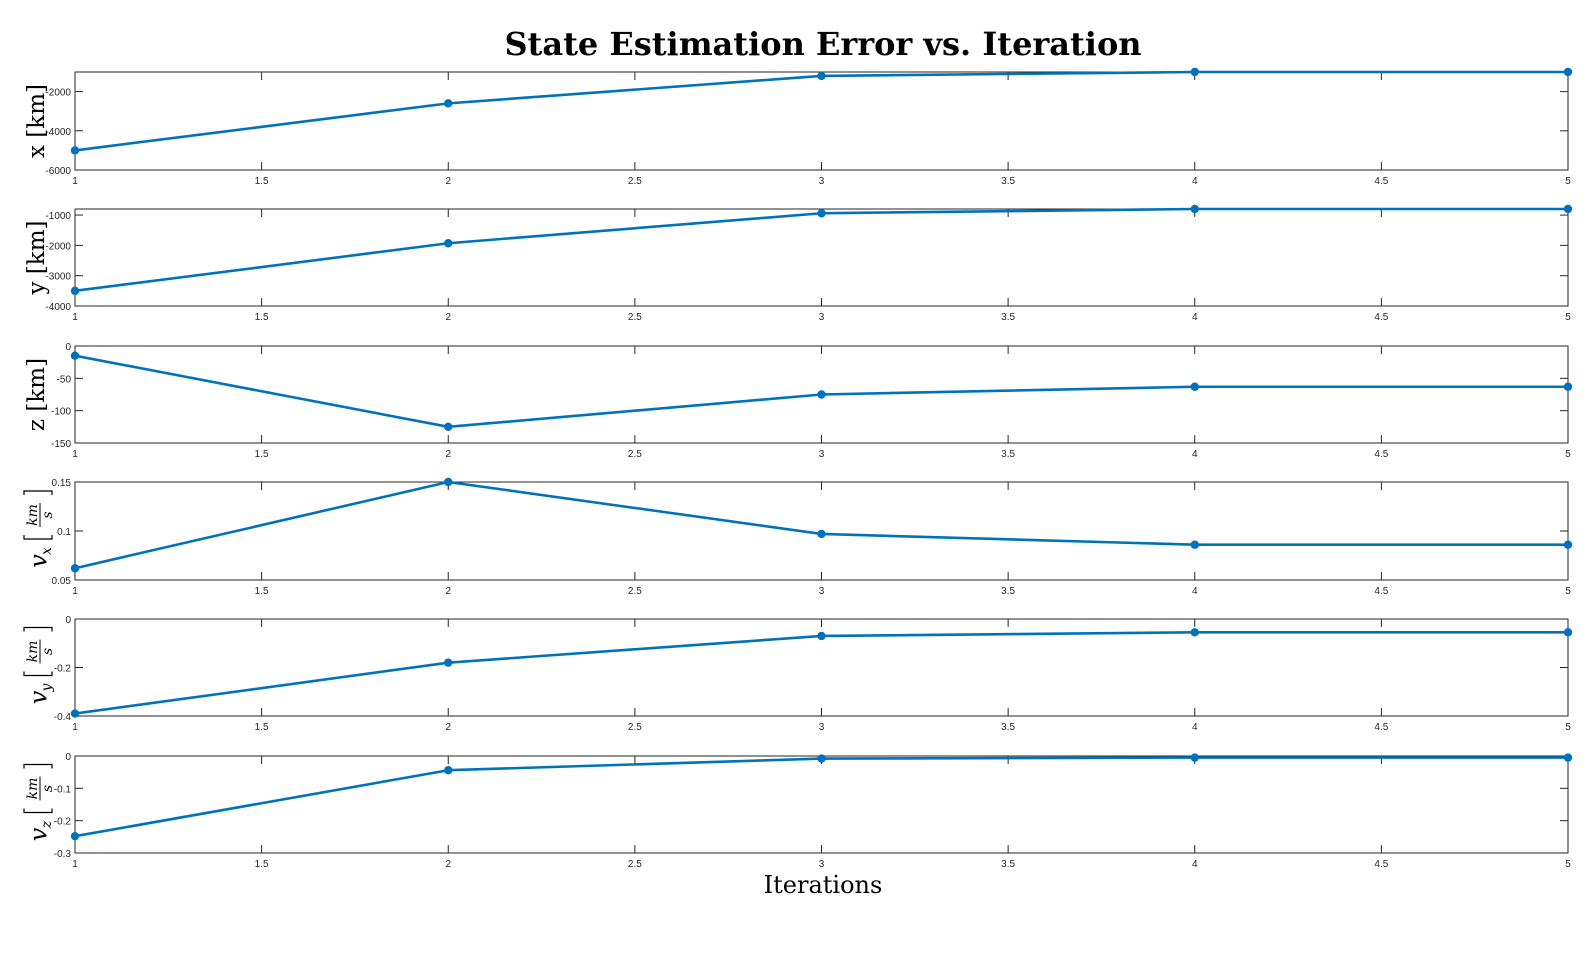  What do you see at coordinates (37, 121) in the screenshot?
I see `y-axis-label-text: x [km]` at bounding box center [37, 121].